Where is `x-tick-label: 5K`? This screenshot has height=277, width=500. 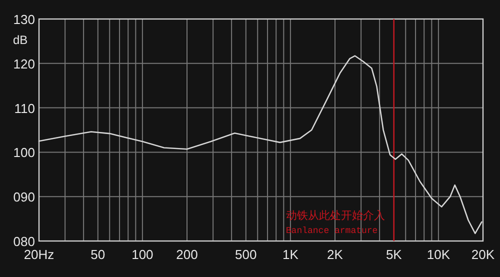
x-tick-label: 5K is located at coordinates (394, 254).